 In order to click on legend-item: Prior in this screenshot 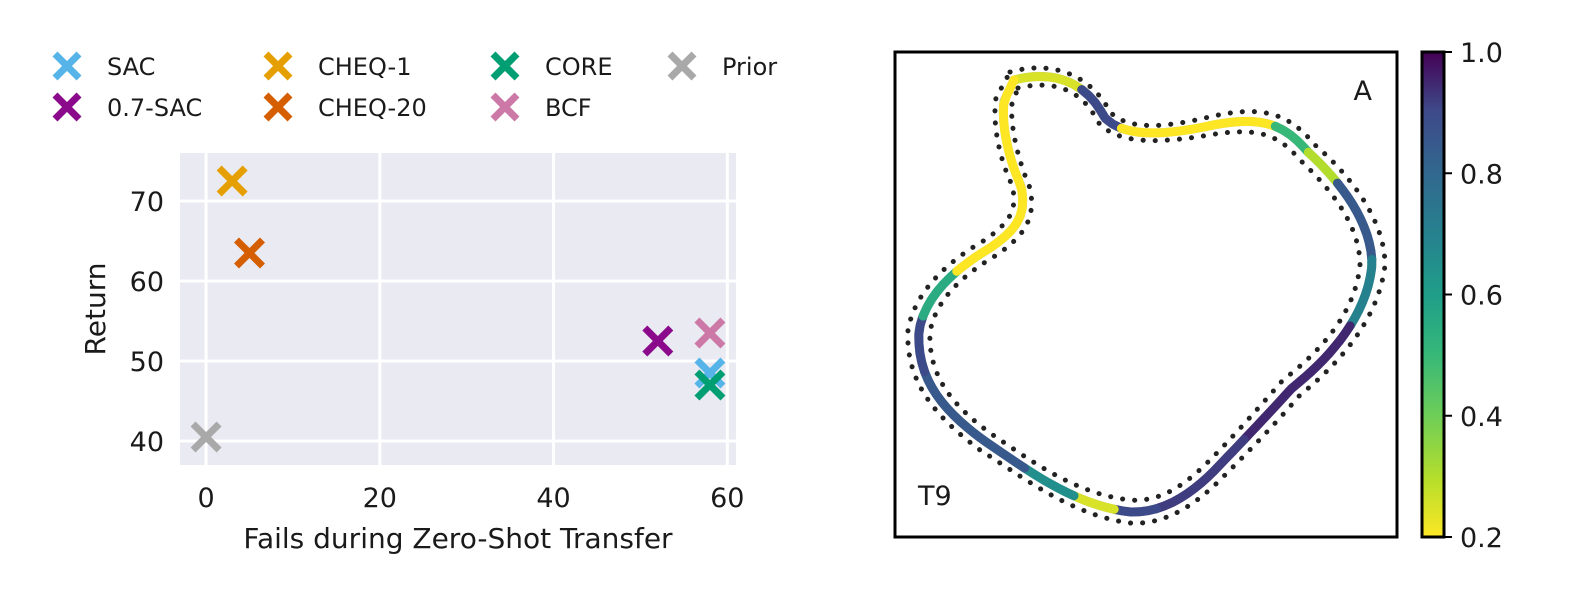, I will do `click(722, 66)`.